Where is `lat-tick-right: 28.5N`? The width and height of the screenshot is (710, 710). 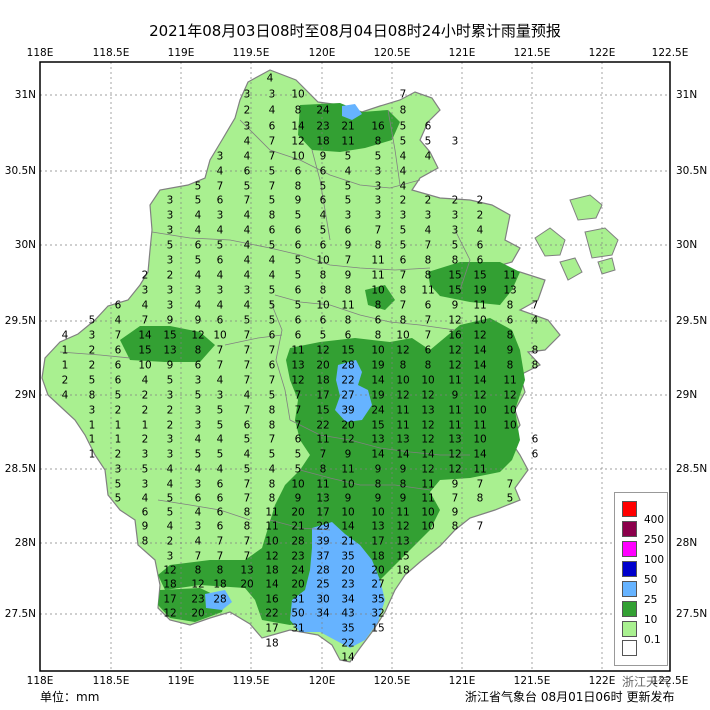
lat-tick-right: 28.5N is located at coordinates (692, 469).